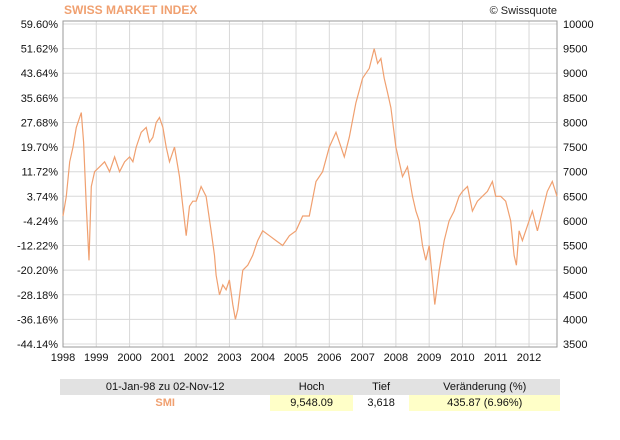 The height and width of the screenshot is (440, 620). What do you see at coordinates (575, 271) in the screenshot?
I see `y-right-tick-label: 5000` at bounding box center [575, 271].